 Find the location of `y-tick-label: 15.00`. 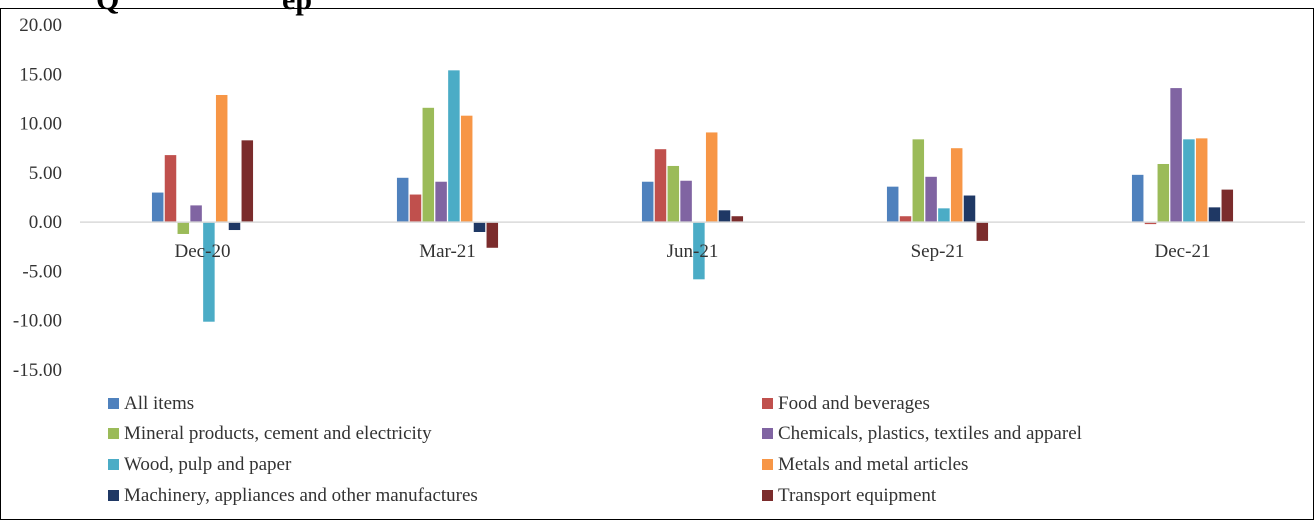

y-tick-label: 15.00 is located at coordinates (40, 74).